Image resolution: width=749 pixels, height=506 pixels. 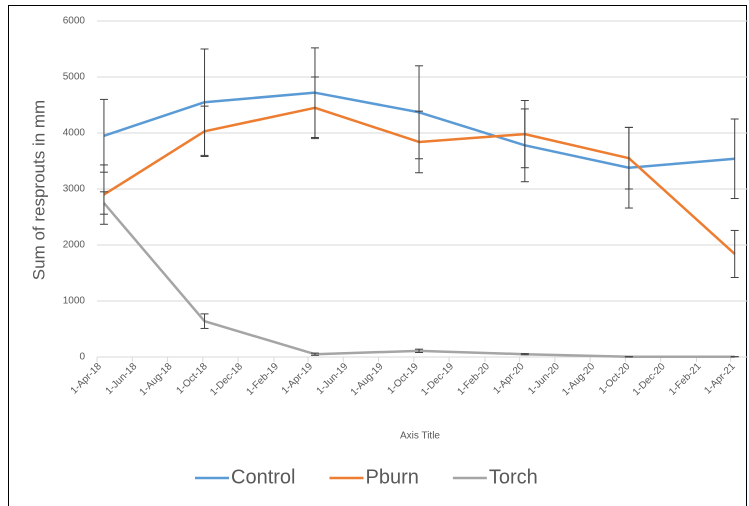 What do you see at coordinates (74, 189) in the screenshot?
I see `y-tick-label: 3000` at bounding box center [74, 189].